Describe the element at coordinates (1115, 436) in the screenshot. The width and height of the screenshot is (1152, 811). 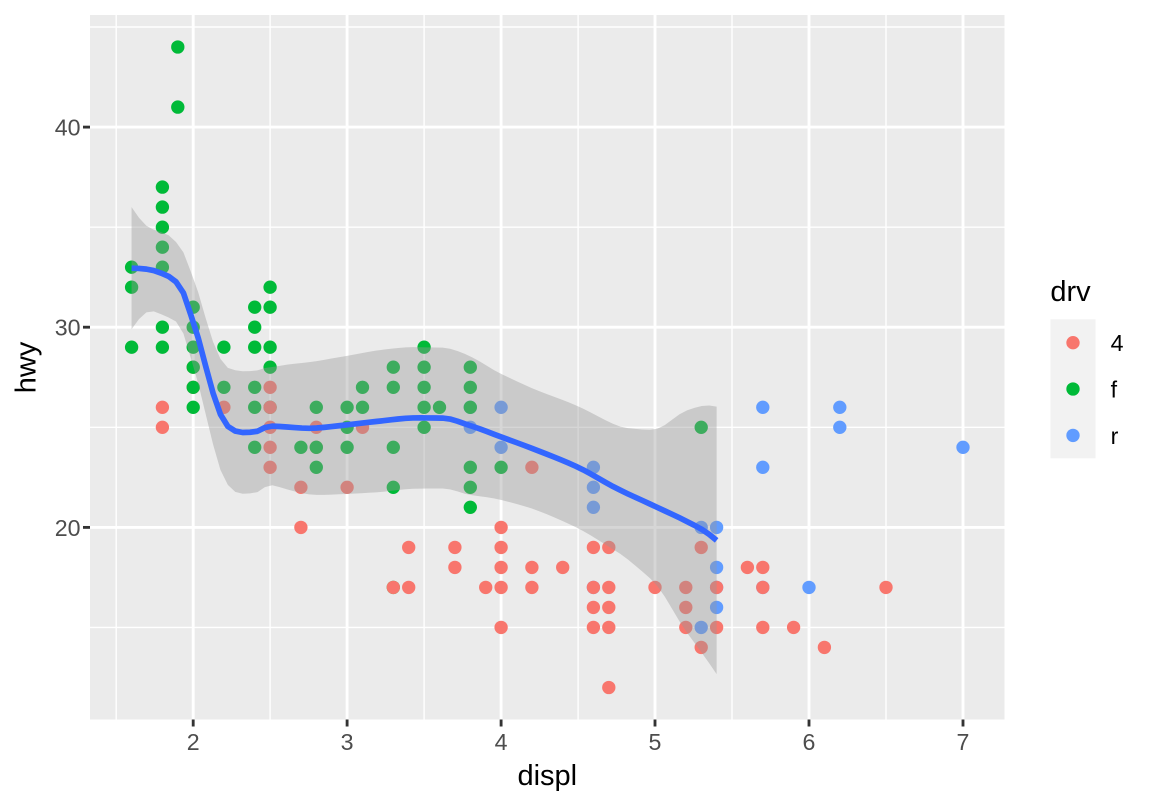
I see `svg-text: r` at that location.